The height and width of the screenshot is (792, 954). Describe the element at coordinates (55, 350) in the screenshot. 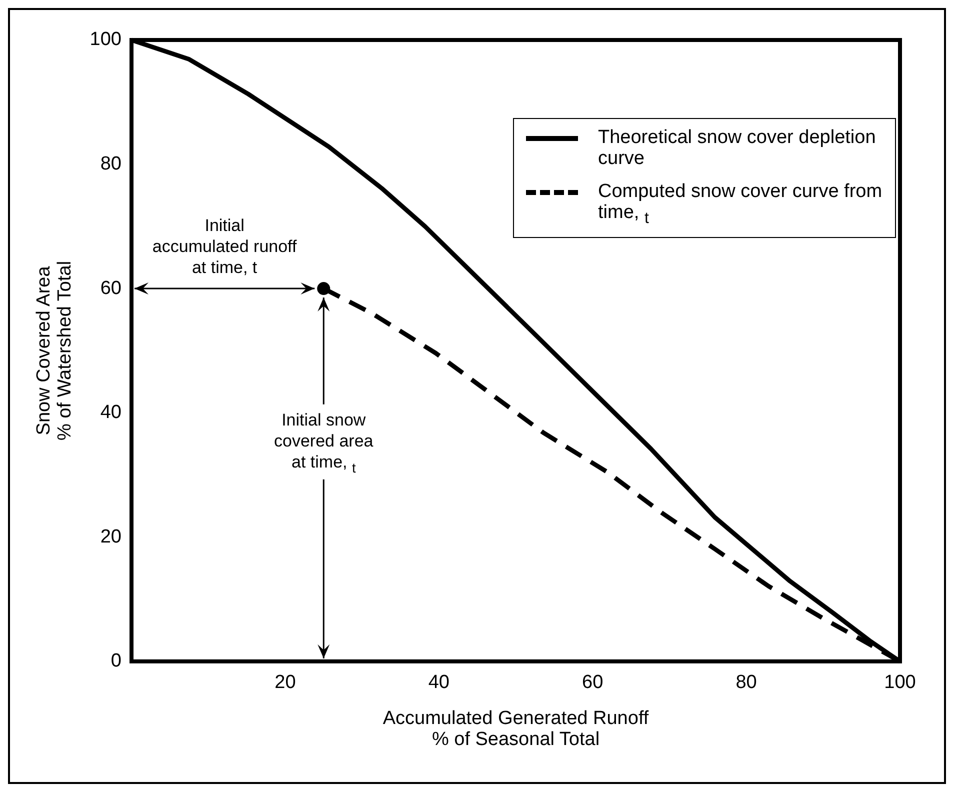

I see `y-axis-title: Snow Covered Area % of Watershed Total` at that location.